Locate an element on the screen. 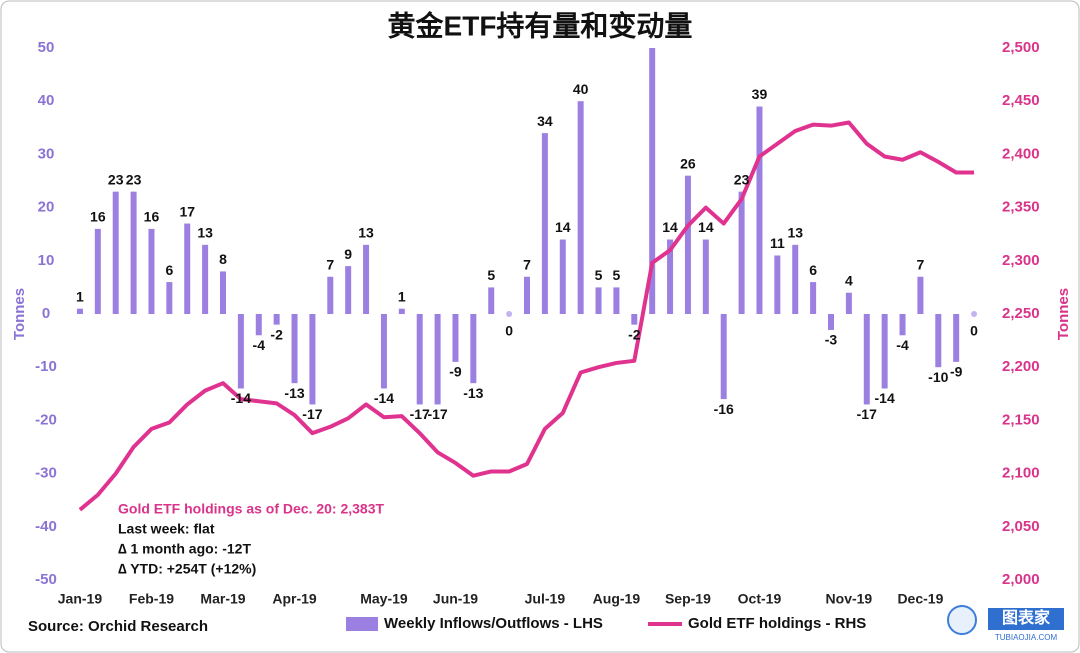 This screenshot has height=653, width=1080. annotation-headline: Gold ETF holdings as of Dec. 20: 2,383T is located at coordinates (251, 509).